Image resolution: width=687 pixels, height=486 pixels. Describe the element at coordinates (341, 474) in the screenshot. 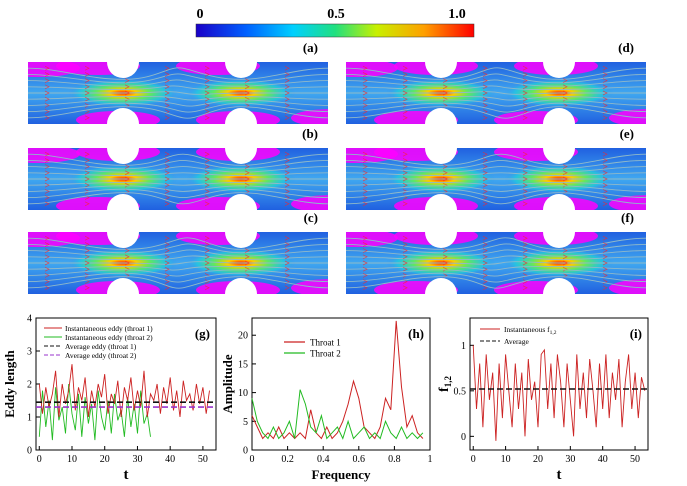

I see `x-axis-label: Frequency` at that location.